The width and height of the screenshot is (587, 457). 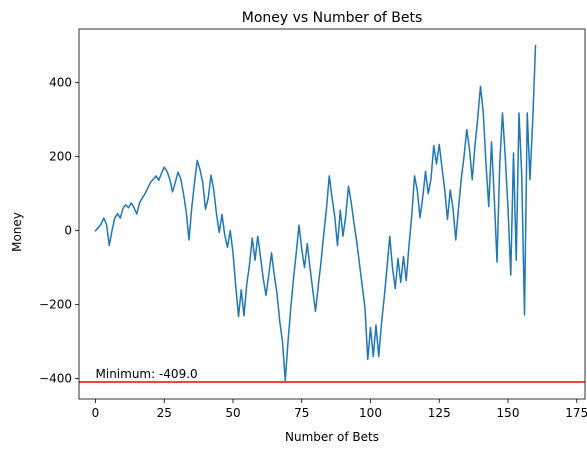 I want to click on x-tick-label: 50, so click(x=232, y=413).